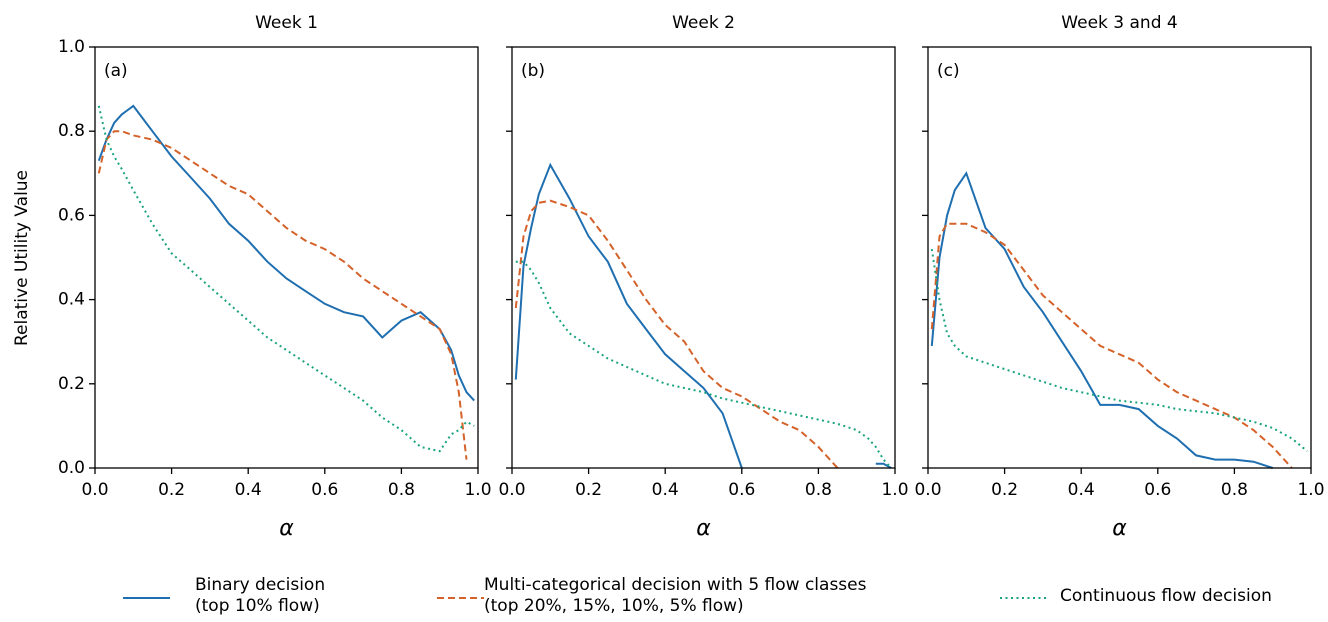 The height and width of the screenshot is (622, 1328). Describe the element at coordinates (948, 71) in the screenshot. I see `panel-annotation: (c)` at that location.